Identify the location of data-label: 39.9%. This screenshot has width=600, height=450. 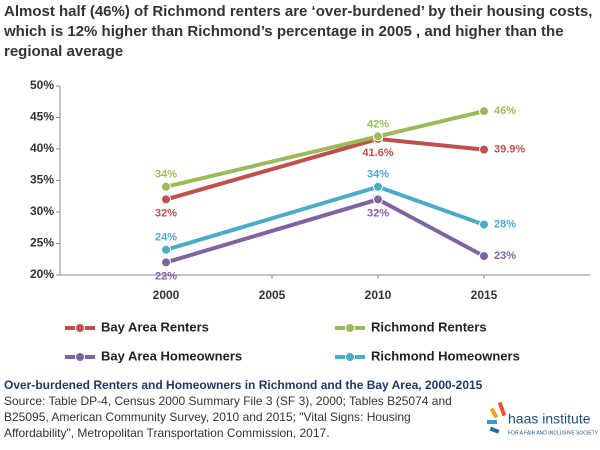
(509, 150).